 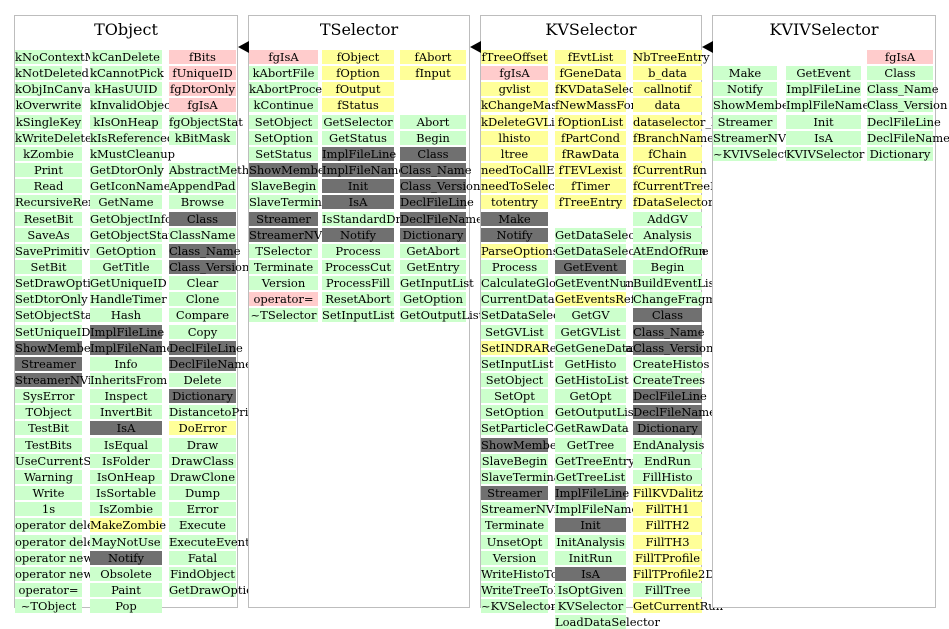 What do you see at coordinates (825, 154) in the screenshot?
I see `member-kvivselector: KVIVSelector` at bounding box center [825, 154].